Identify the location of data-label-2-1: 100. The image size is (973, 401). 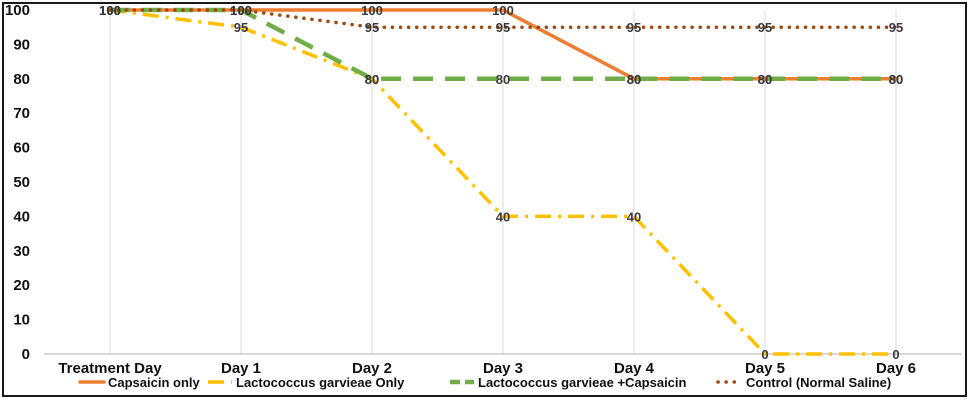
(241, 10).